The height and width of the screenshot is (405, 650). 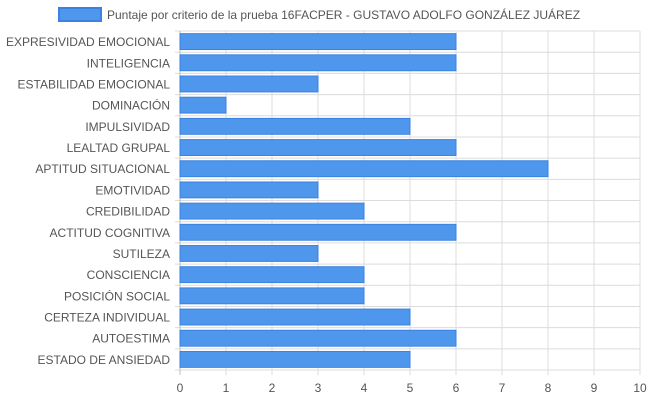 What do you see at coordinates (104, 360) in the screenshot?
I see `category-label: ESTADO DE ANSIEDAD` at bounding box center [104, 360].